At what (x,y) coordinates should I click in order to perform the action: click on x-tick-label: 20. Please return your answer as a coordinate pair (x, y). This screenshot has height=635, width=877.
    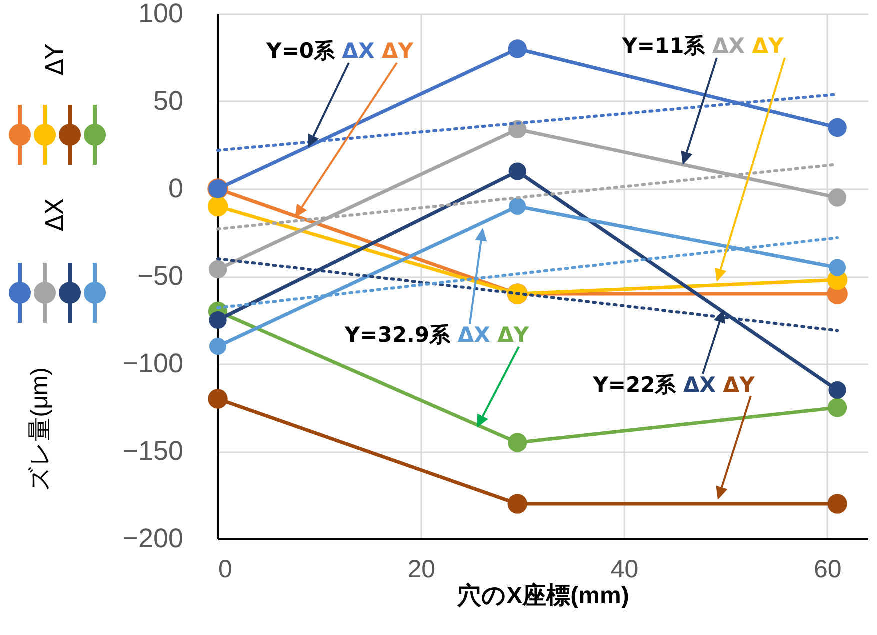
    Looking at the image, I should click on (422, 570).